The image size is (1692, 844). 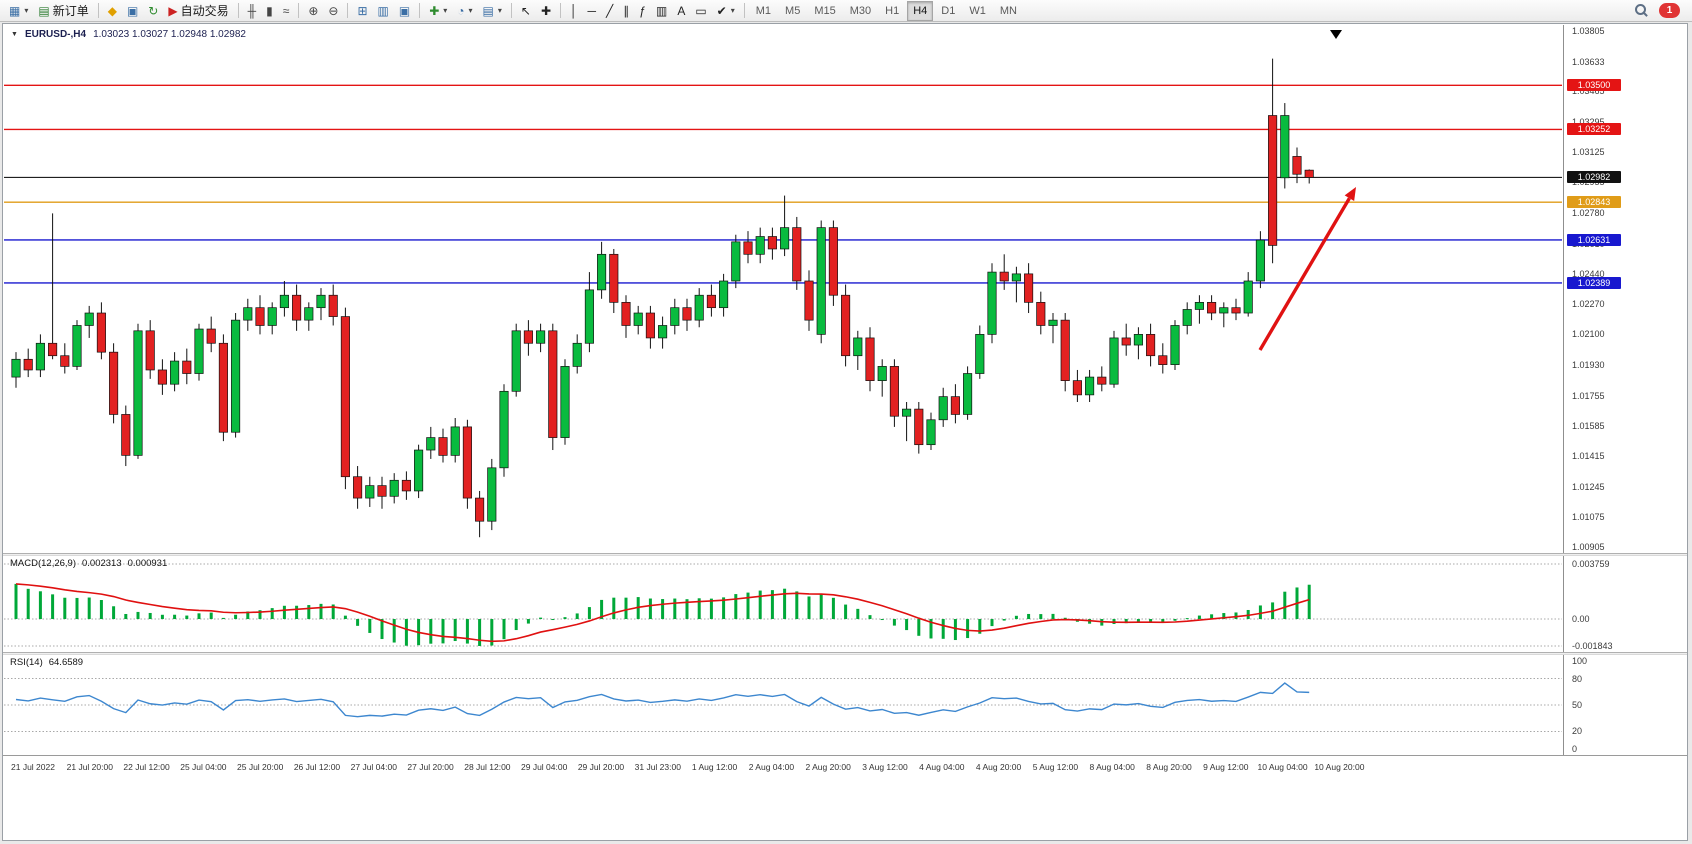 What do you see at coordinates (112, 10) in the screenshot?
I see `metaeditor-button: ◆` at bounding box center [112, 10].